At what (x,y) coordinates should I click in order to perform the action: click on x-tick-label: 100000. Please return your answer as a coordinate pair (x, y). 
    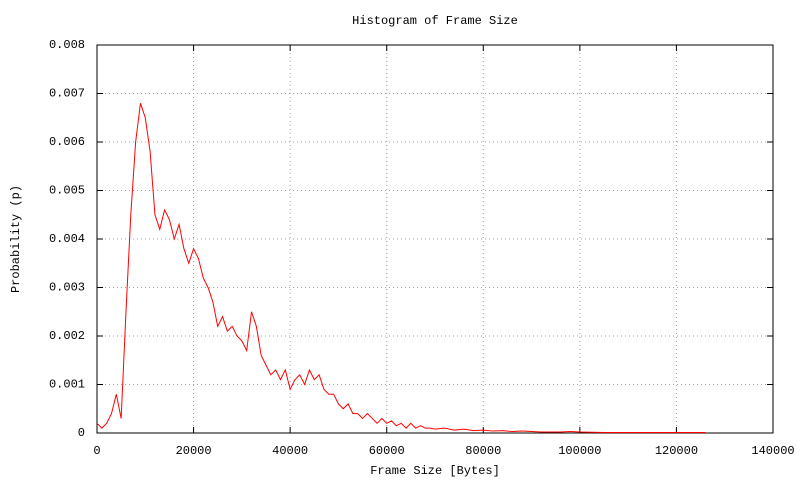
    Looking at the image, I should click on (579, 451).